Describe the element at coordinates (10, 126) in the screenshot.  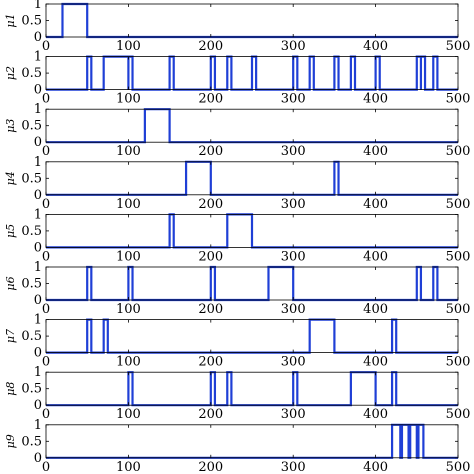
I see `y-axis-label-3: μ3` at that location.